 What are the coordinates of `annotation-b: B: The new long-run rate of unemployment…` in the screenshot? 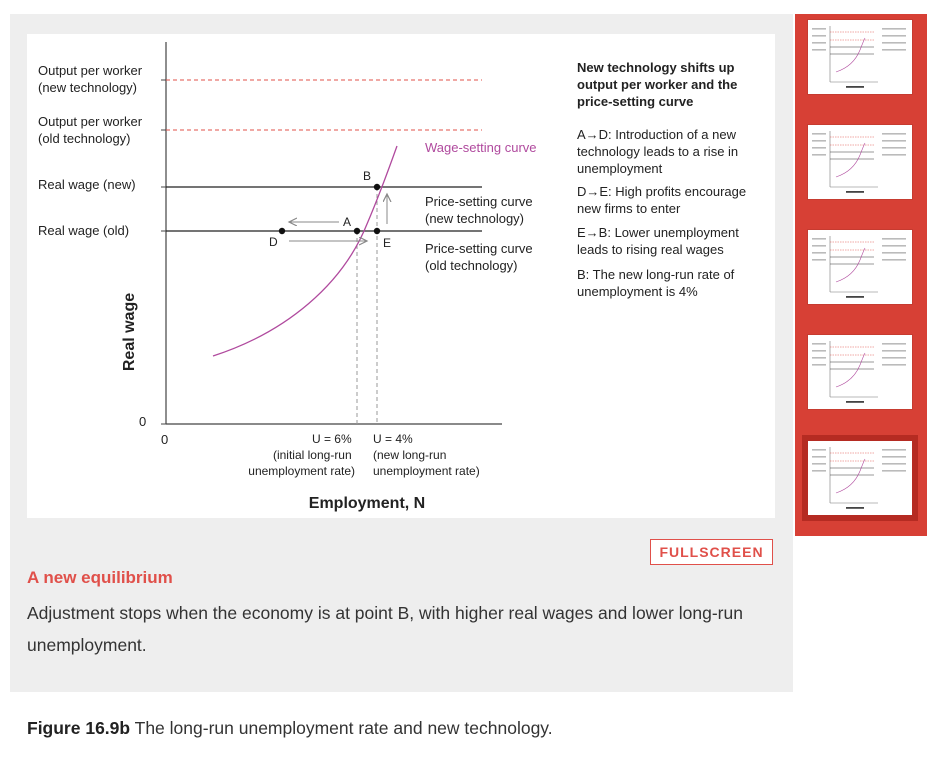 It's located at (656, 283).